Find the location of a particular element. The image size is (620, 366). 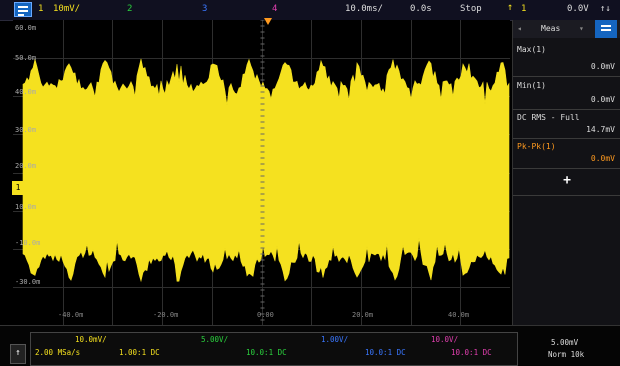

measurement-dc-rms: DC RMS - Full 14.7mV is located at coordinates (566, 124).